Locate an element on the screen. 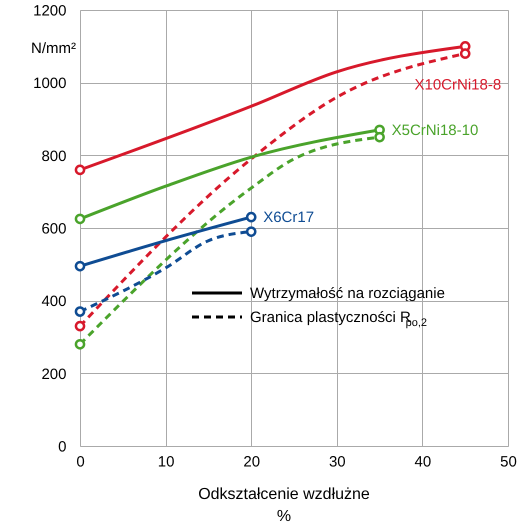 The width and height of the screenshot is (522, 526). annotation: Granica plastyczności Rpo,2 is located at coordinates (339, 319).